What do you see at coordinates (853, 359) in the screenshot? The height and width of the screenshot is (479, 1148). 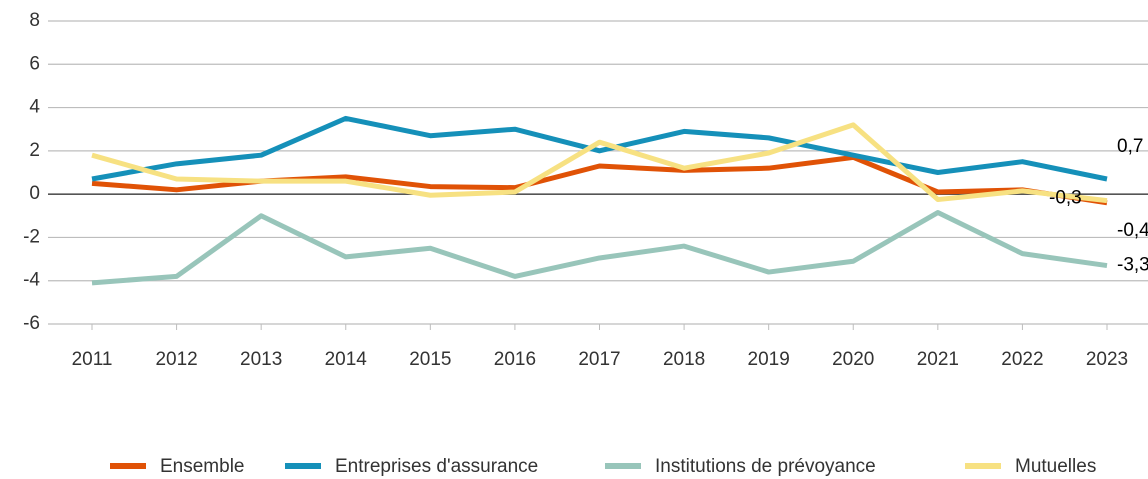 I see `x-tick-label: 2020` at bounding box center [853, 359].